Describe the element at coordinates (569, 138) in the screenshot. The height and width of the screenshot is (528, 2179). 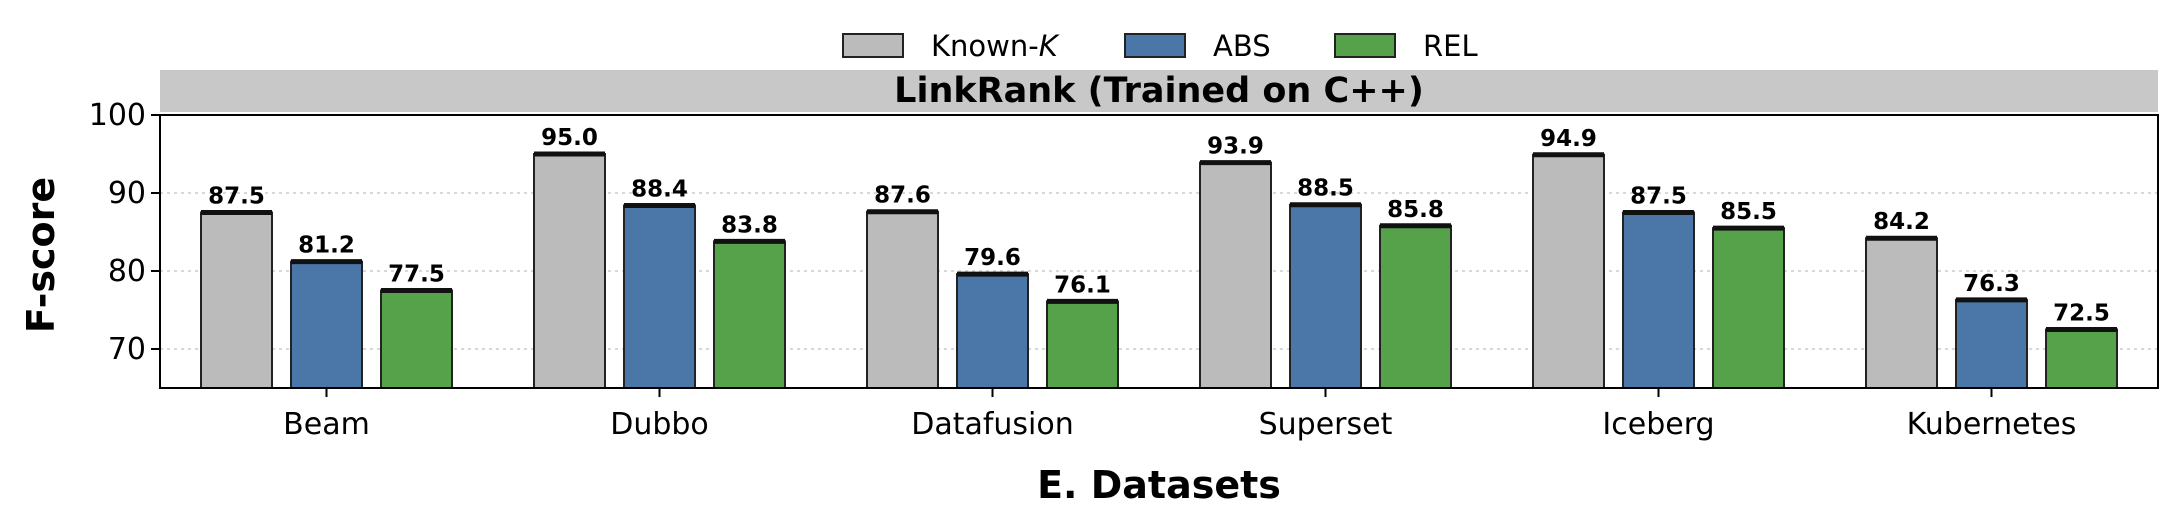
I see `value-label-dubbo-known-k: 95.0` at that location.